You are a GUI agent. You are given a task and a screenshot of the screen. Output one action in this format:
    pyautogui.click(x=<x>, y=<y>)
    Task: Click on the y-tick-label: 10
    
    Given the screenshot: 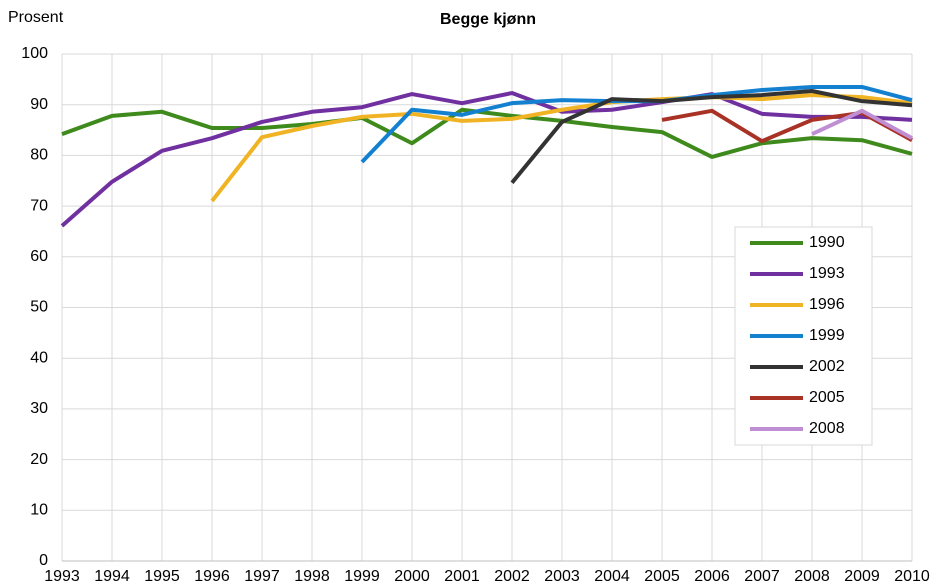 What is the action you would take?
    pyautogui.click(x=39, y=510)
    